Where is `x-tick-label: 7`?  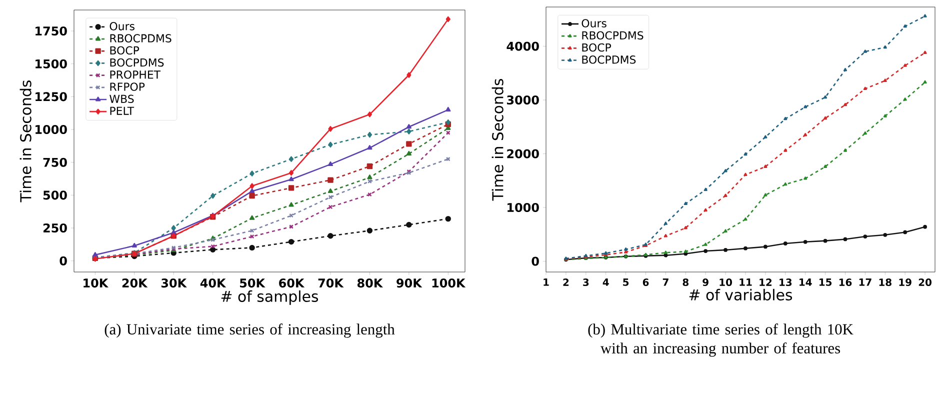
x-tick-label: 7 is located at coordinates (665, 282).